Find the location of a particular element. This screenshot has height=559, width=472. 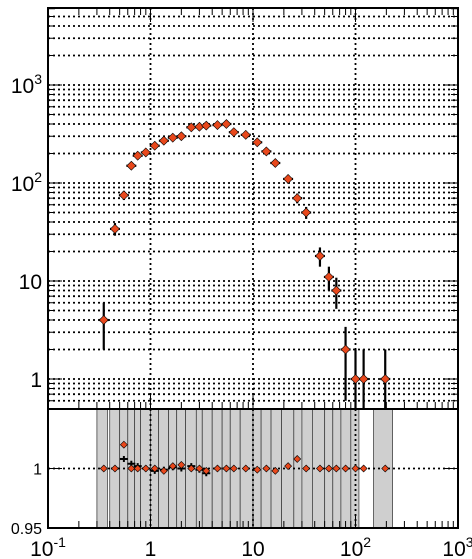

y-tick-label: 1 is located at coordinates (36, 380).